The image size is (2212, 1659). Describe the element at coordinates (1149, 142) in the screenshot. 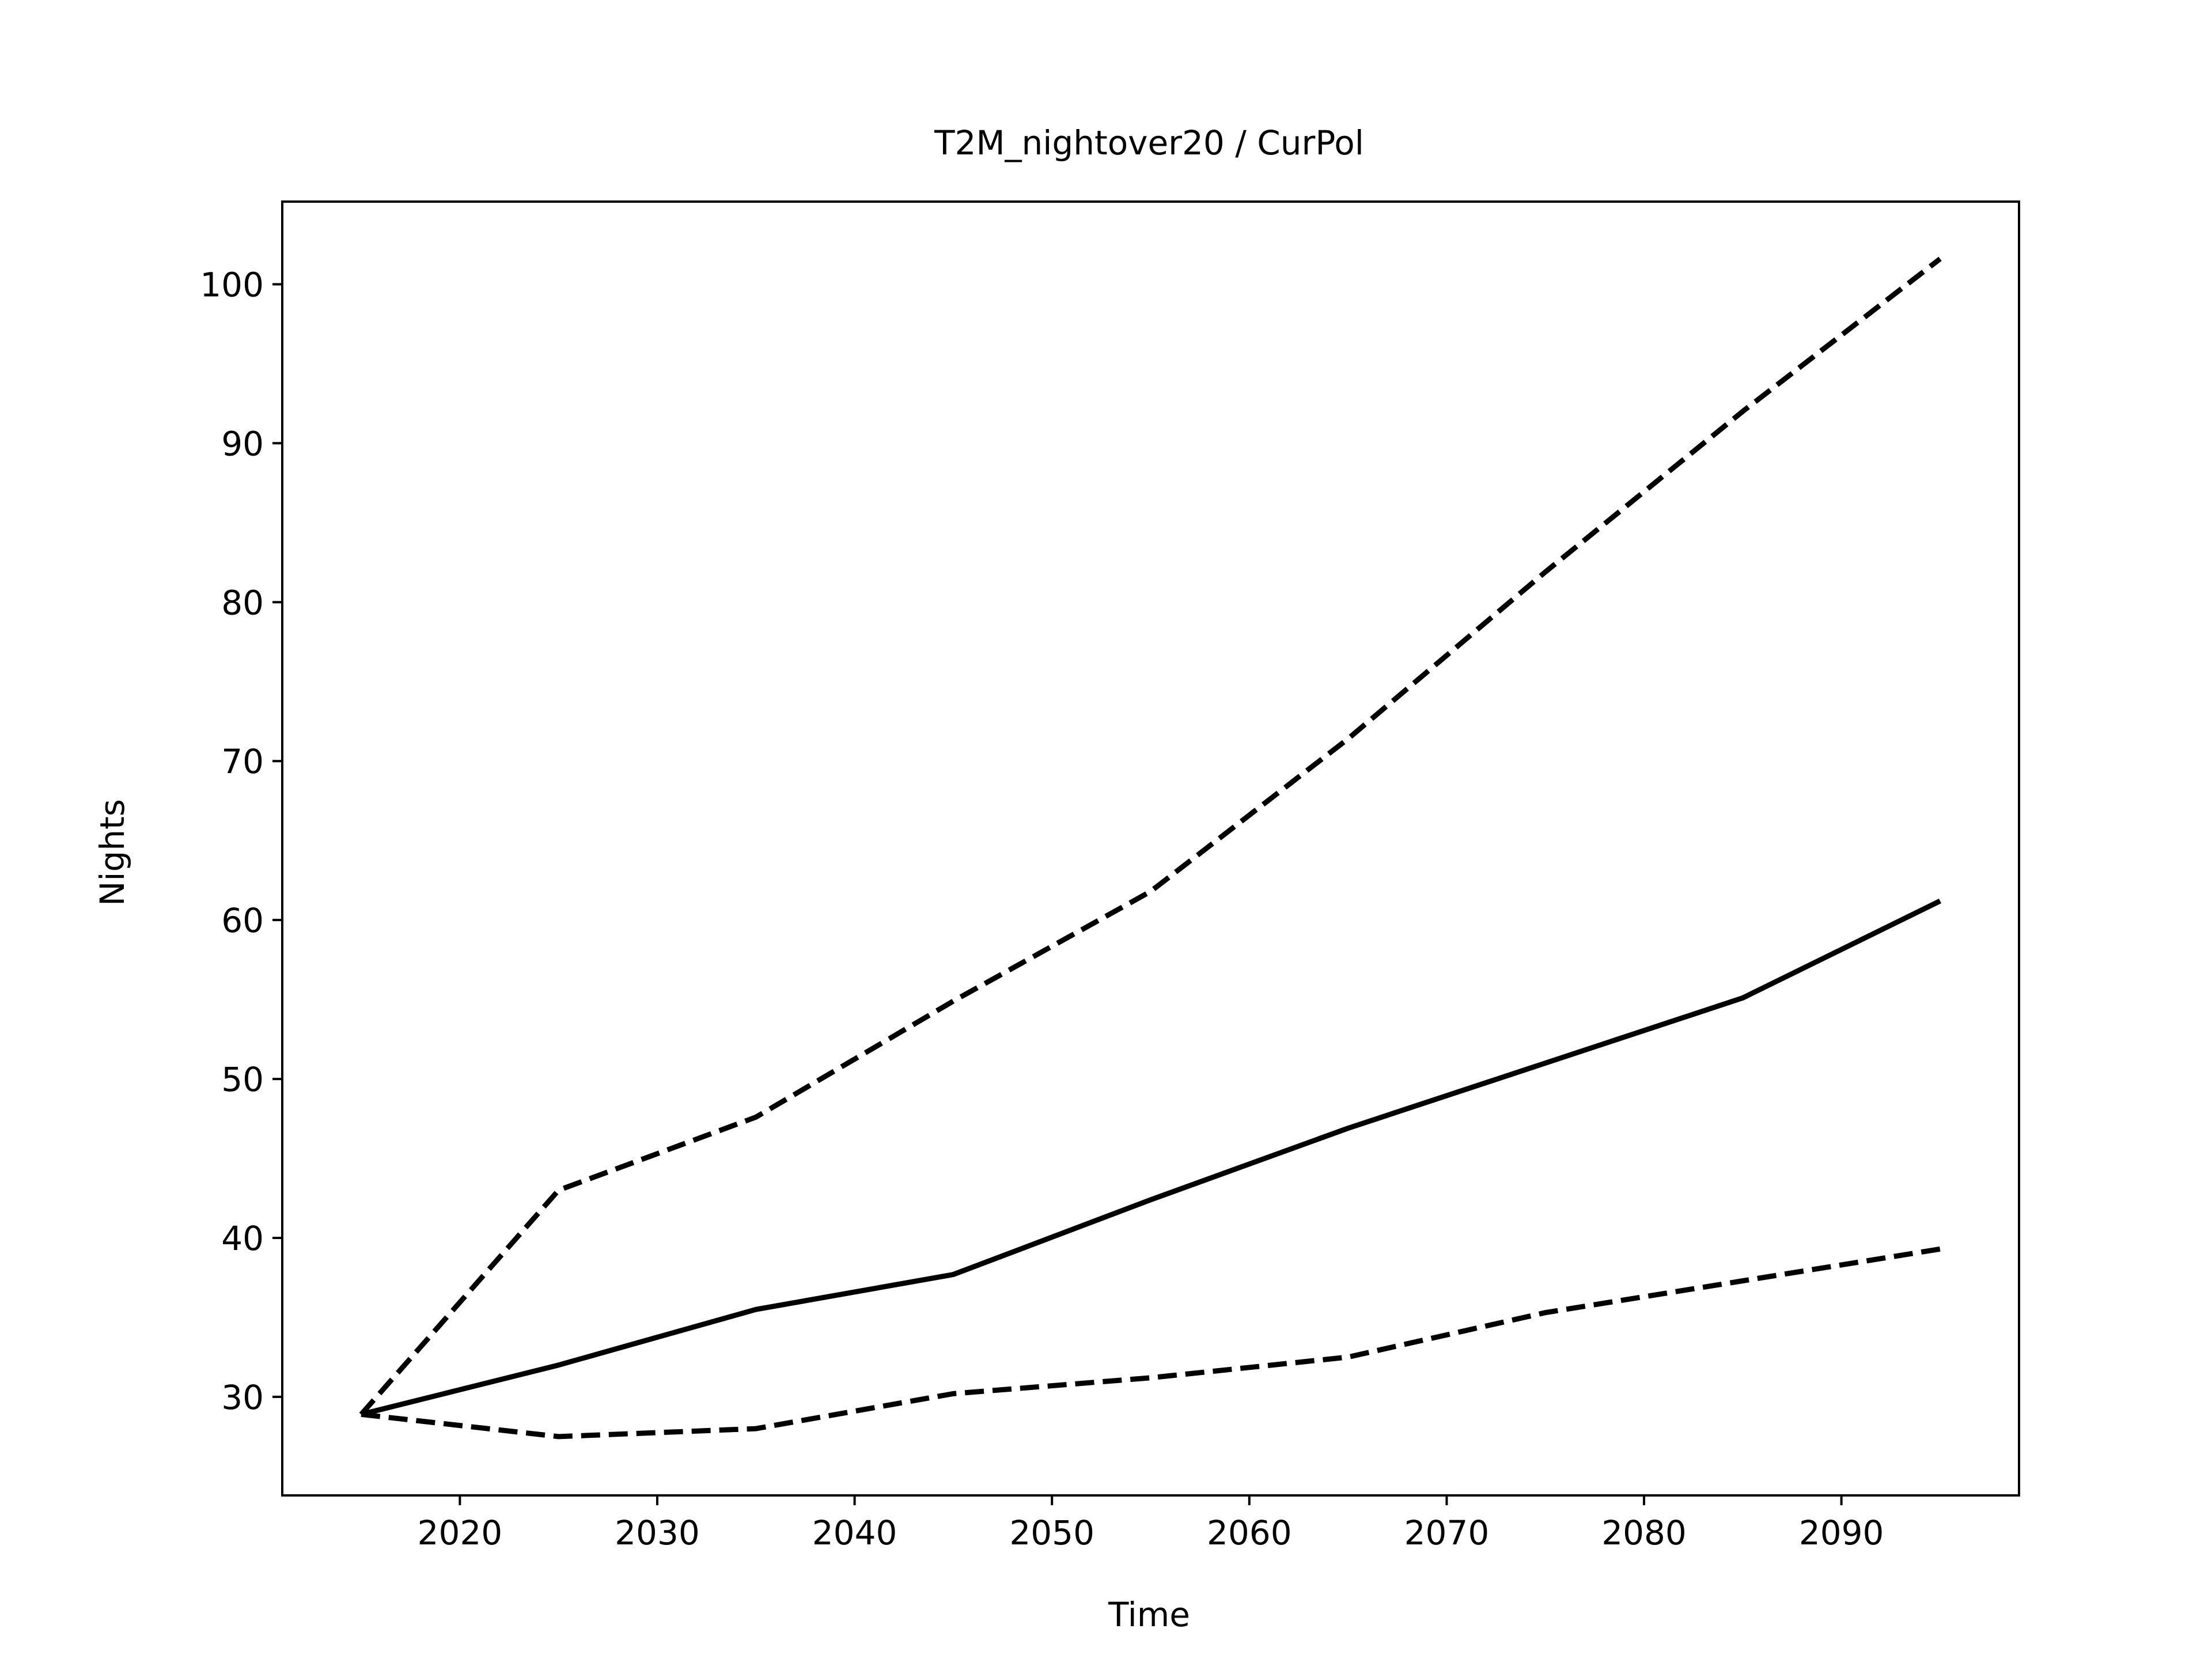

I see `chart-title: T2M_nightover20 / CurPol` at that location.